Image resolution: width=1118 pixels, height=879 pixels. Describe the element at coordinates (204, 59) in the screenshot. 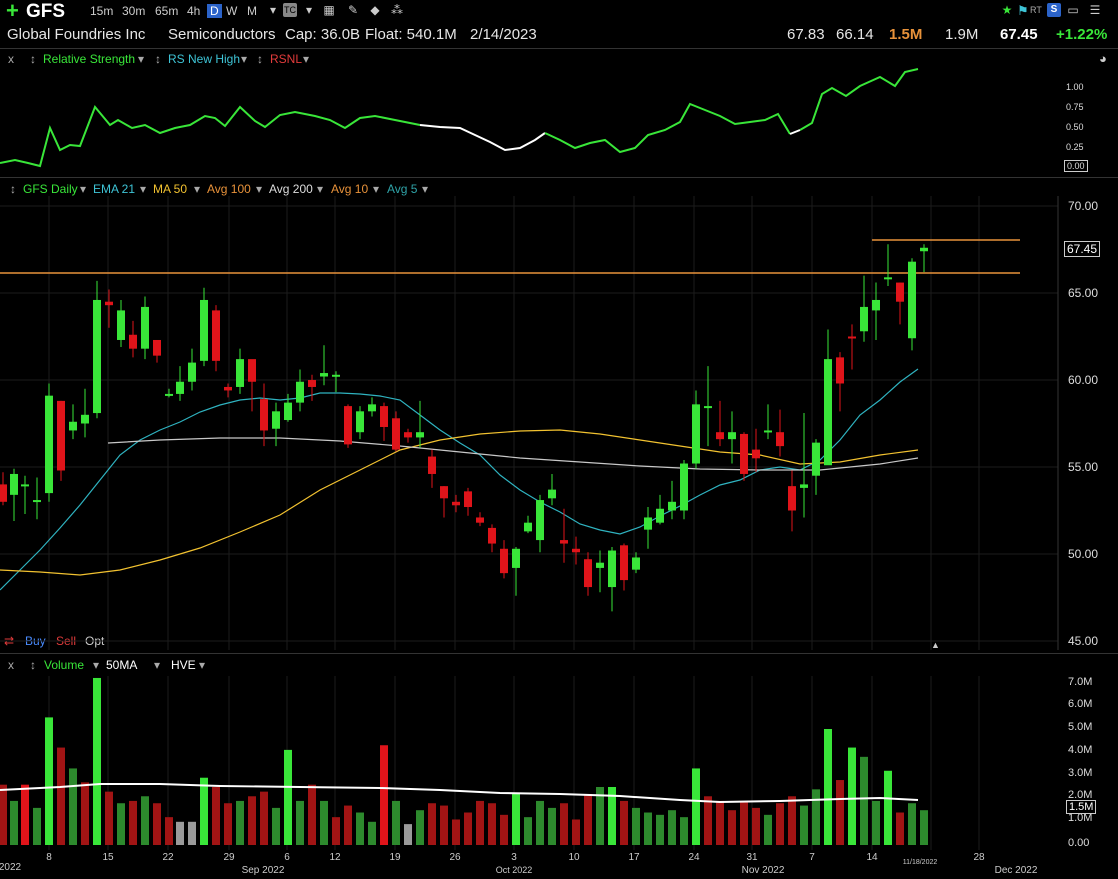

I see `rs-new-high-label: RS New High` at that location.